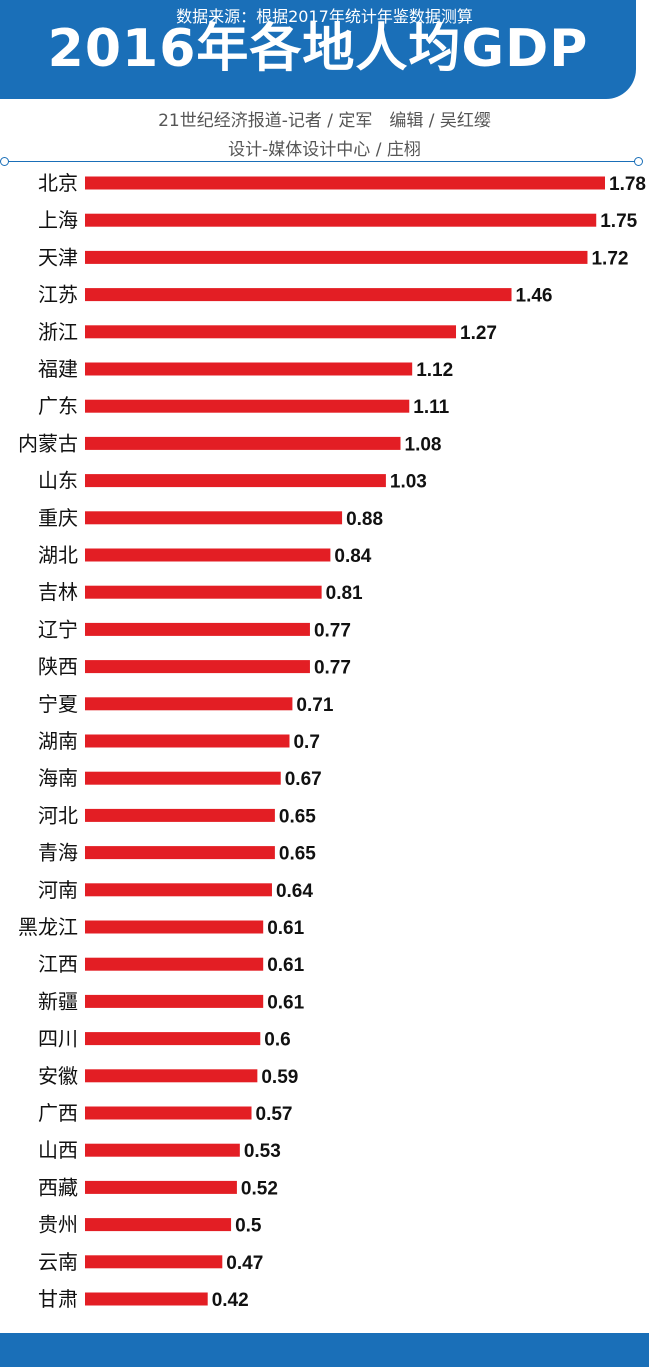  What do you see at coordinates (294, 891) in the screenshot?
I see `value-label: 0.64` at bounding box center [294, 891].